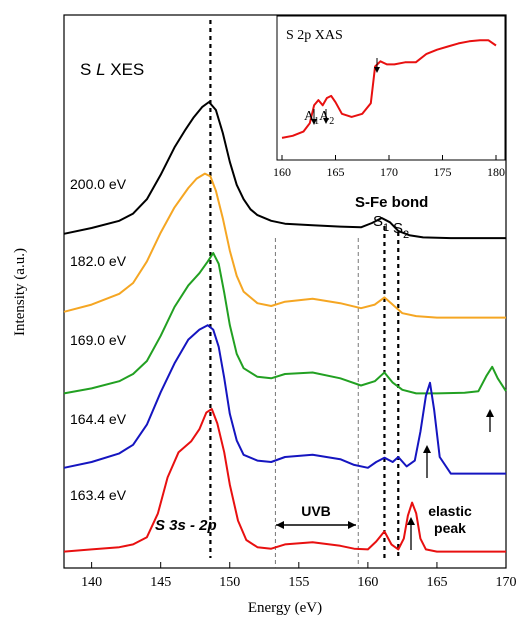 The image size is (519, 618). Describe the element at coordinates (298, 582) in the screenshot. I see `x-tick-label: 155` at that location.